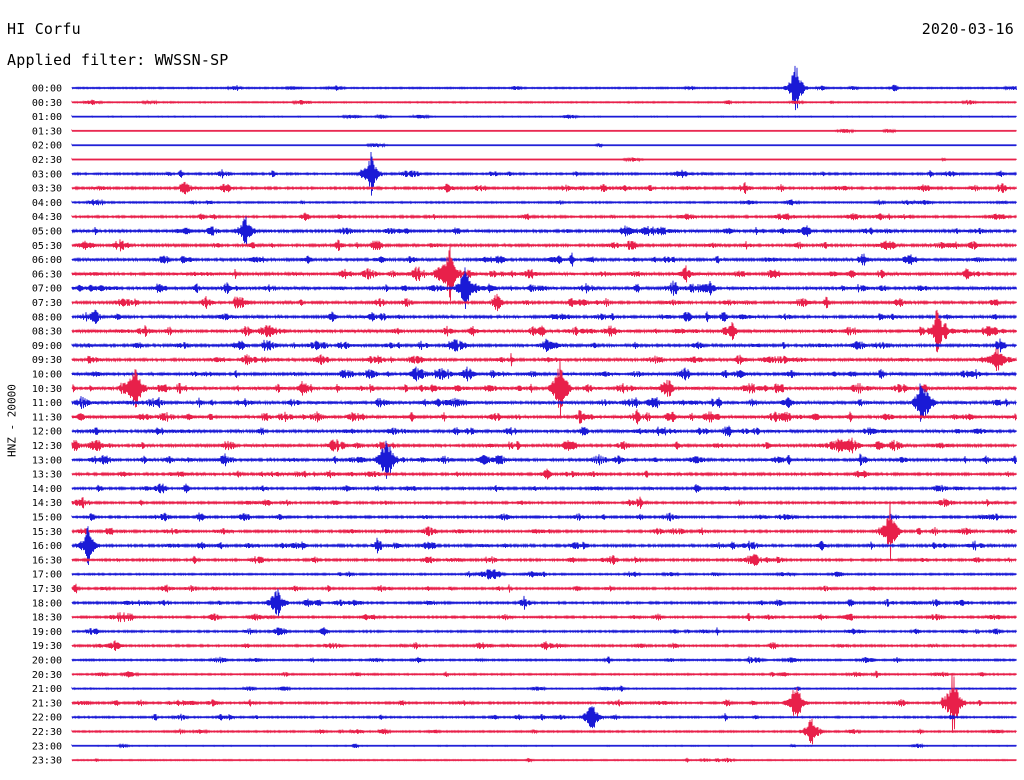 The image size is (1024, 780). Describe the element at coordinates (47, 560) in the screenshot. I see `row-time-label: 16:30` at that location.